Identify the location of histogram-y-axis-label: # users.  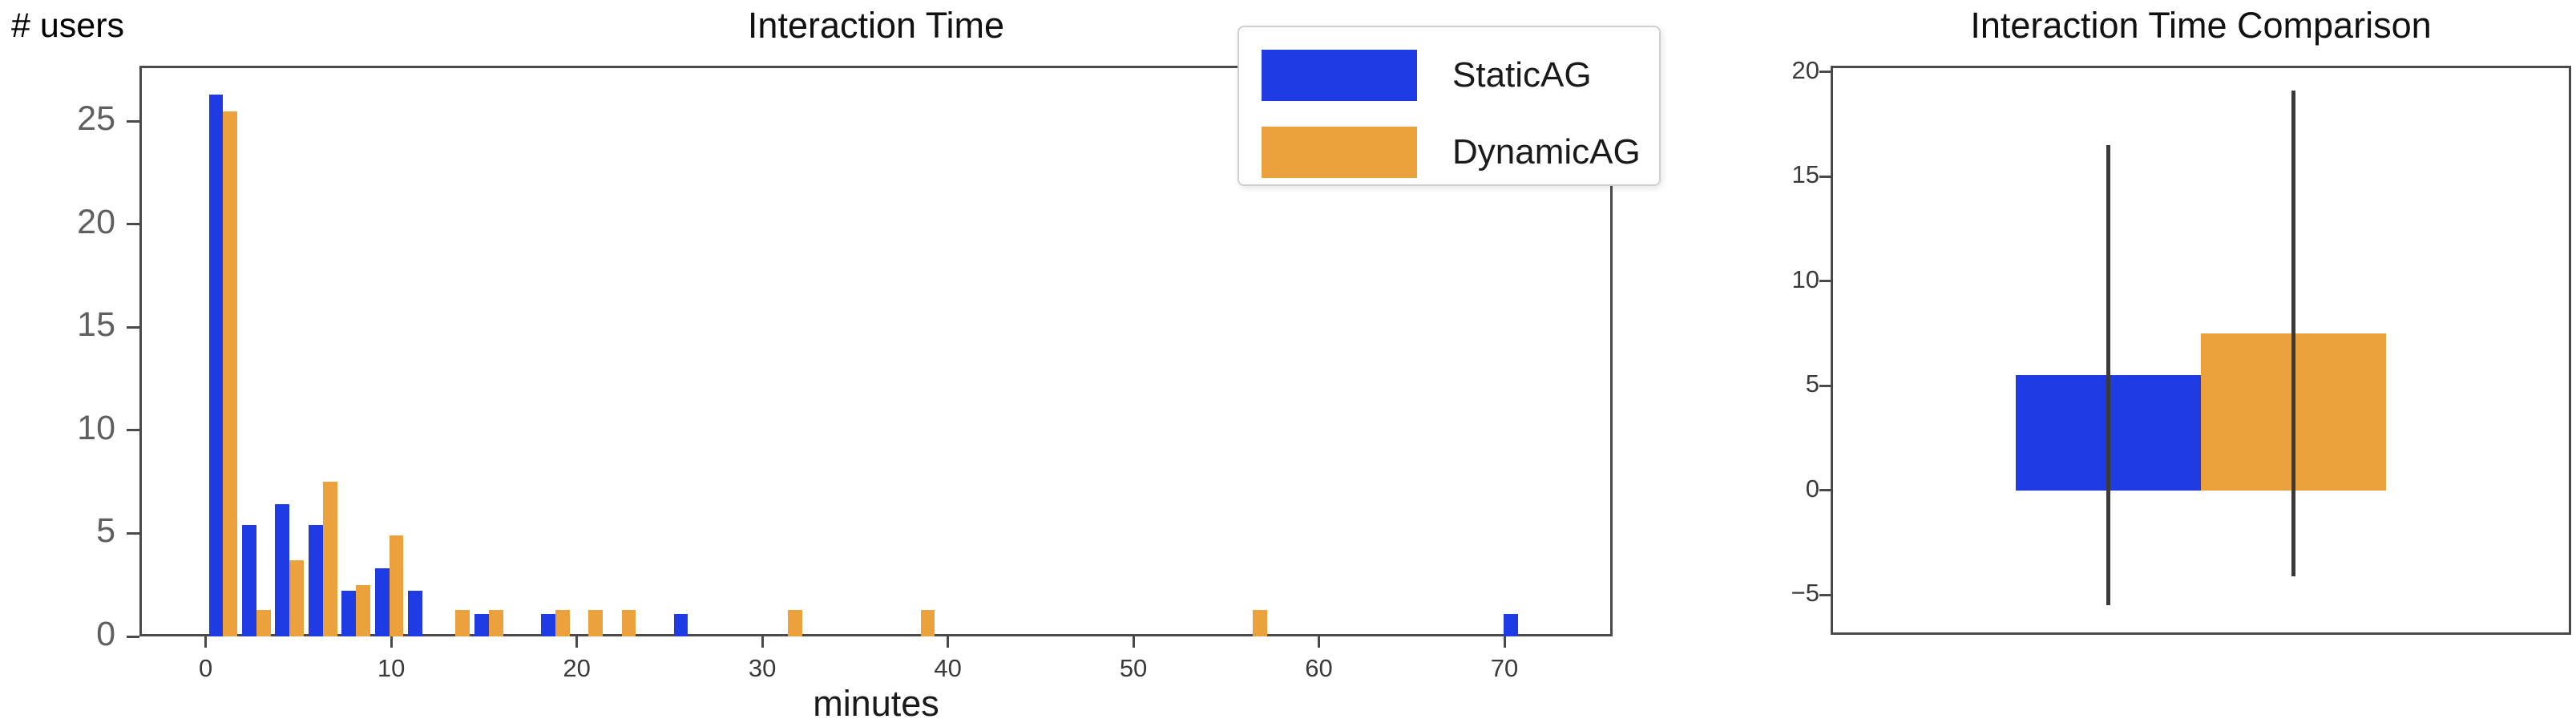
(68, 25).